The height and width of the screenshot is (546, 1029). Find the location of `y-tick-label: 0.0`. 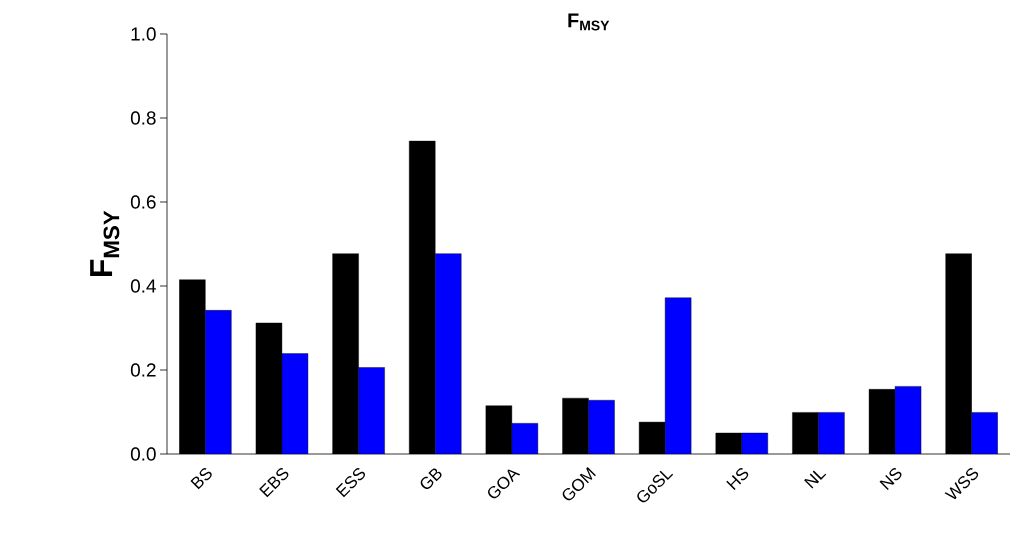

y-tick-label: 0.0 is located at coordinates (143, 454).